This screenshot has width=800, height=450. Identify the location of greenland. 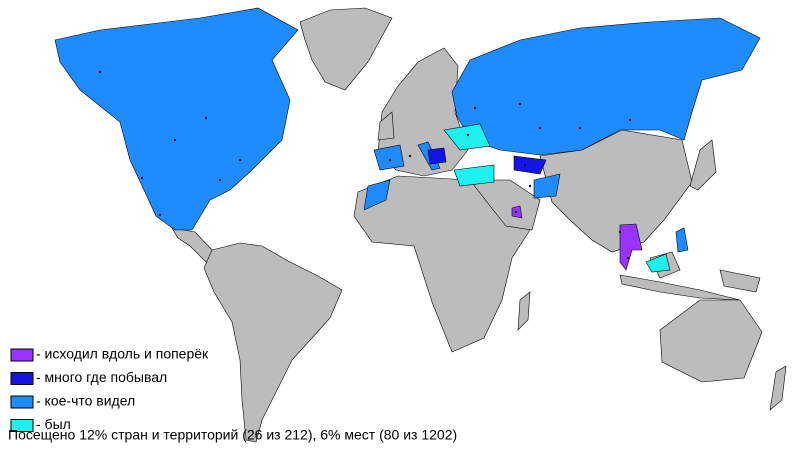
(346, 49).